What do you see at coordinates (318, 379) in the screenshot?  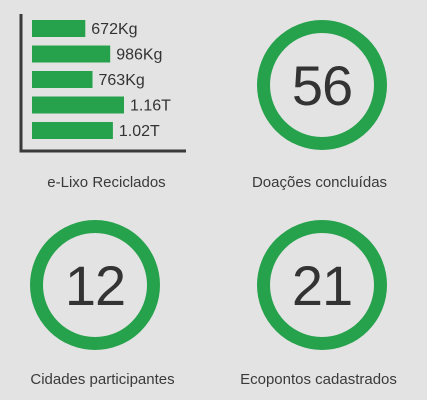 I see `ecopoints-caption: Ecopontos cadastrados` at bounding box center [318, 379].